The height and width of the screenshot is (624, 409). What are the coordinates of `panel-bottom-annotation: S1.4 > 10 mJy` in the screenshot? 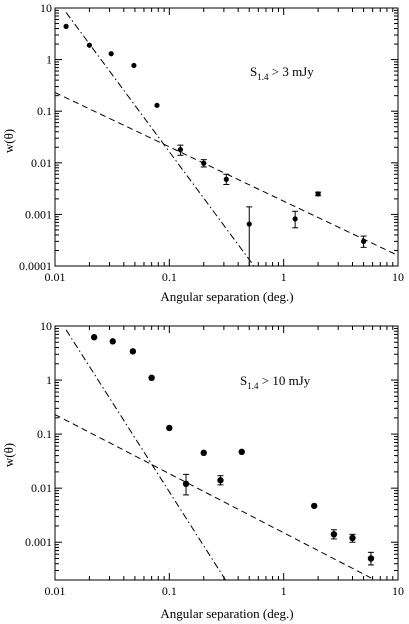 It's located at (275, 382).